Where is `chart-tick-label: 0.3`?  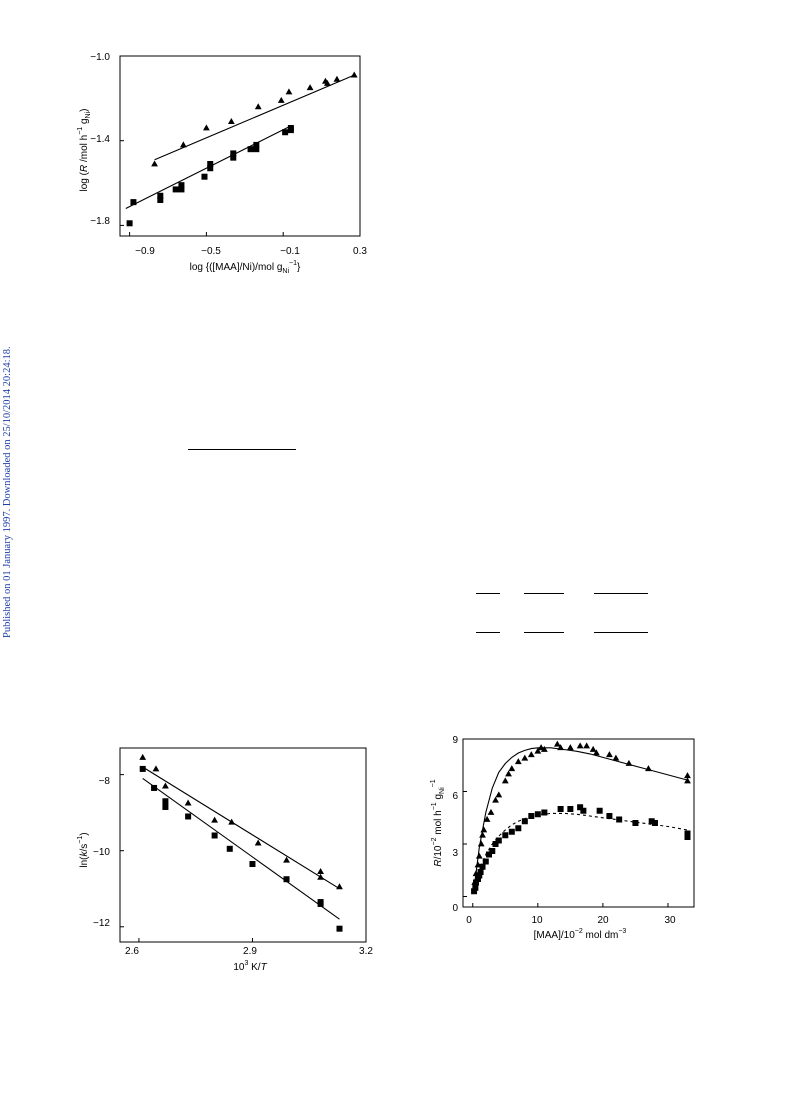
chart-tick-label: 0.3 is located at coordinates (360, 251).